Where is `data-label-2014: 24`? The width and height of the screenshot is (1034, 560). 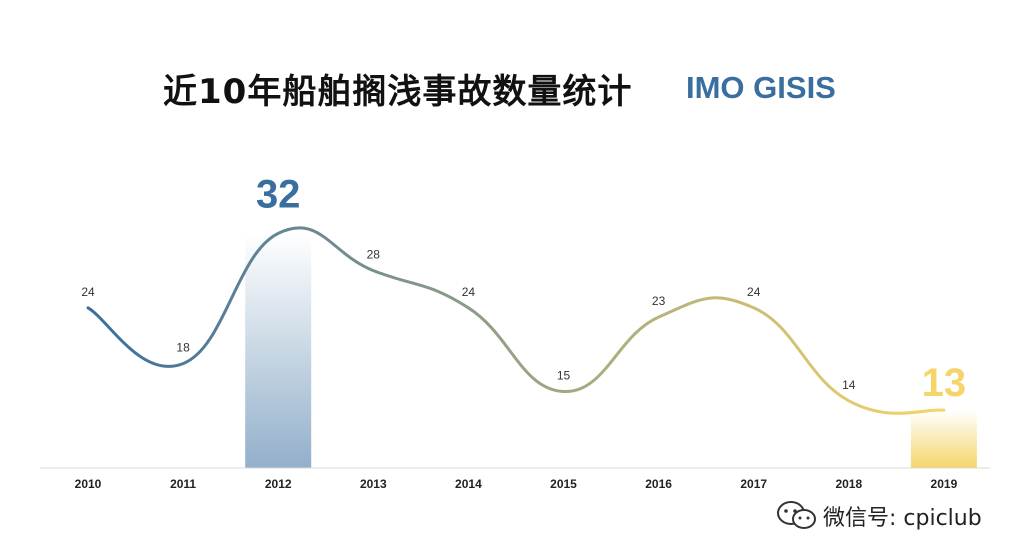 data-label-2014: 24 is located at coordinates (469, 292).